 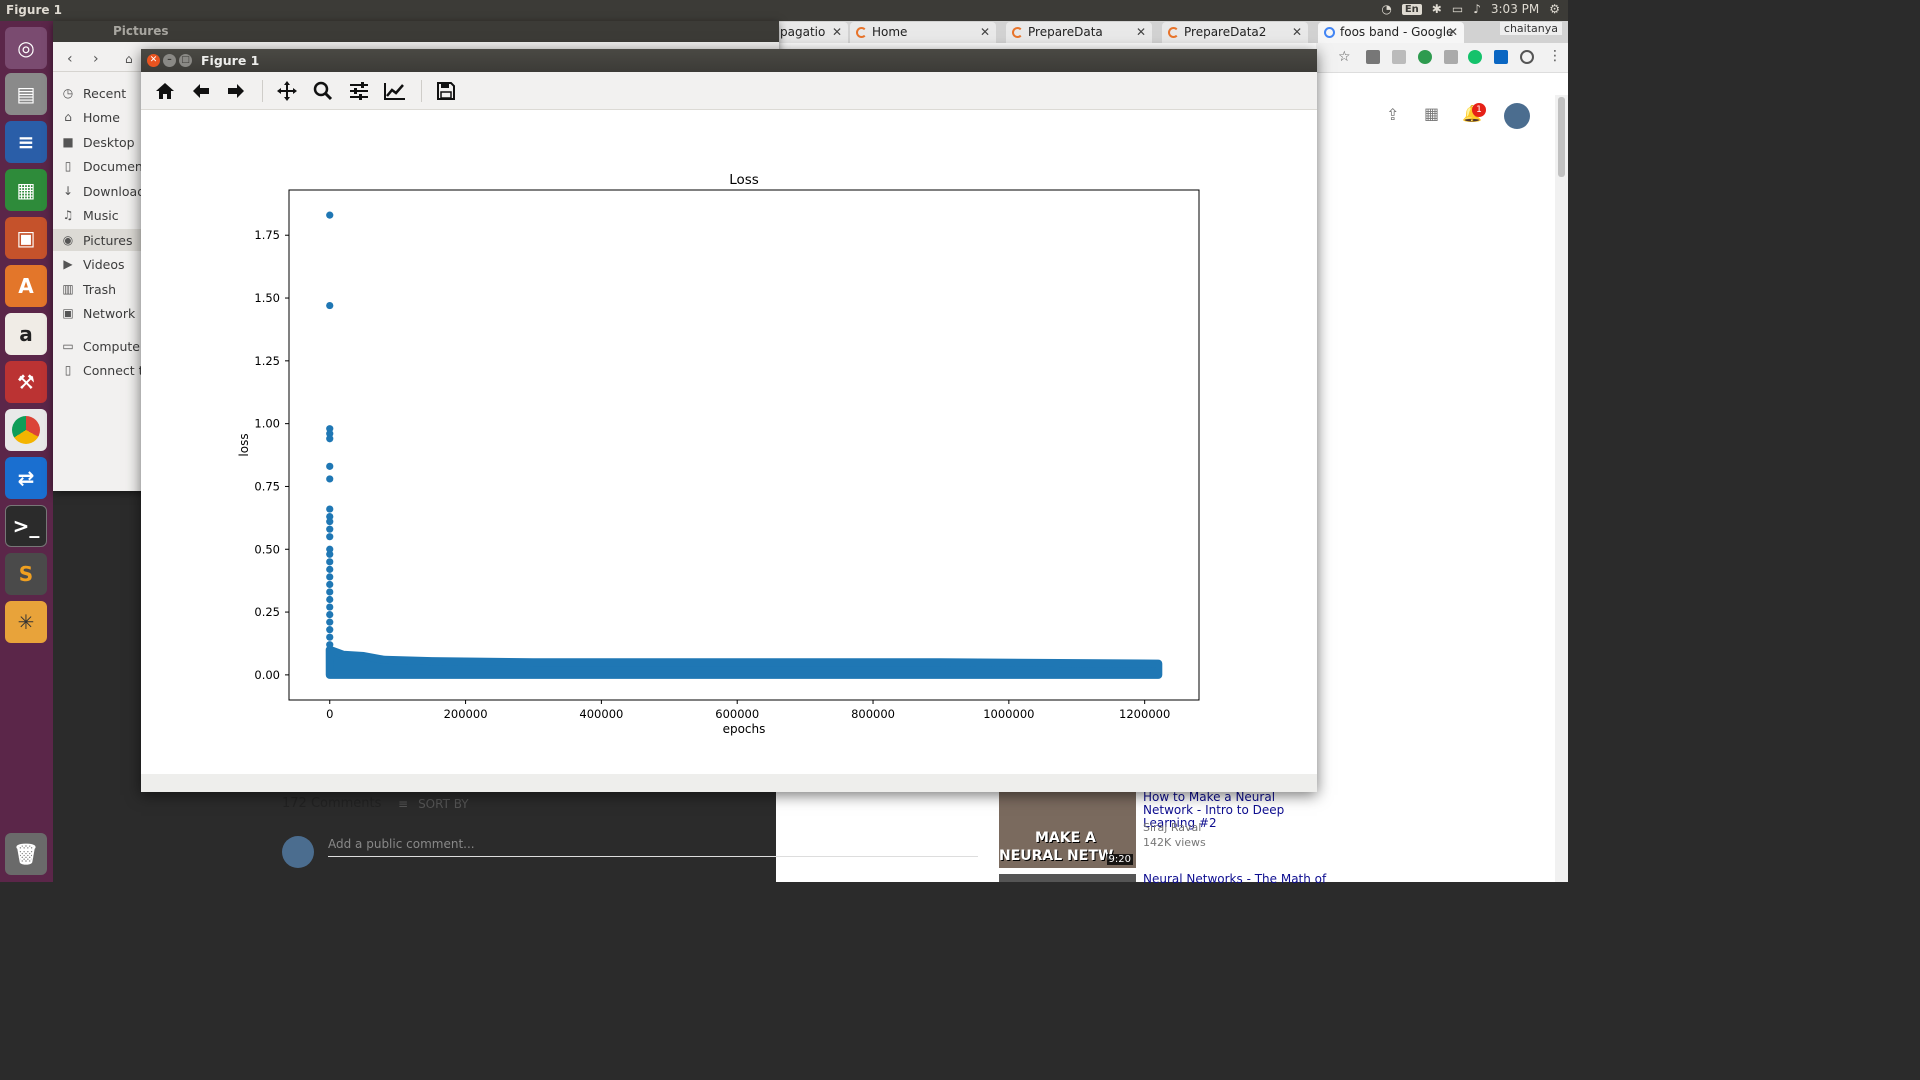 I want to click on chrome-icon, so click(x=26, y=430).